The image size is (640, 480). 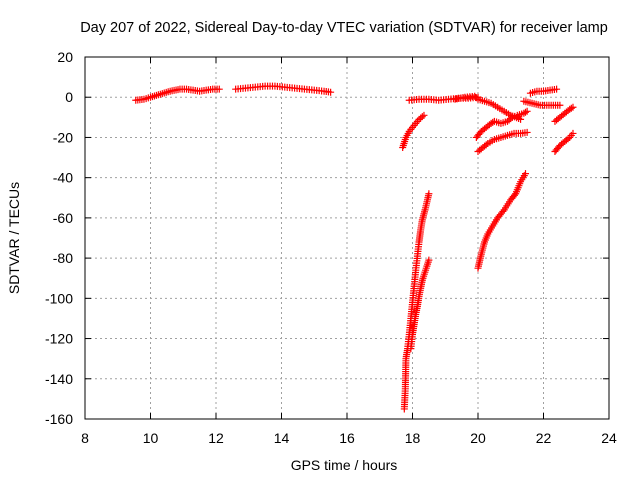 I want to click on series-arc-h, so click(x=501, y=221).